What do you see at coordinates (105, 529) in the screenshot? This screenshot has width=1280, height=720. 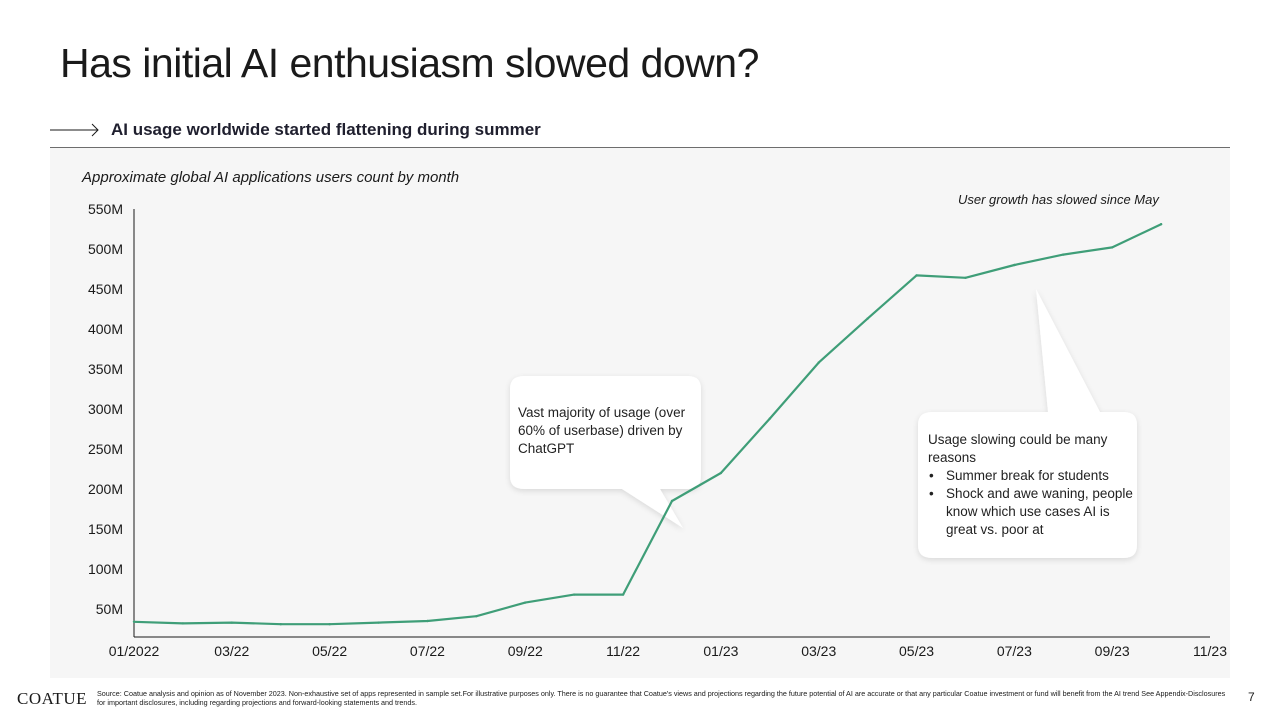 I see `y-tick-label: 150M` at bounding box center [105, 529].